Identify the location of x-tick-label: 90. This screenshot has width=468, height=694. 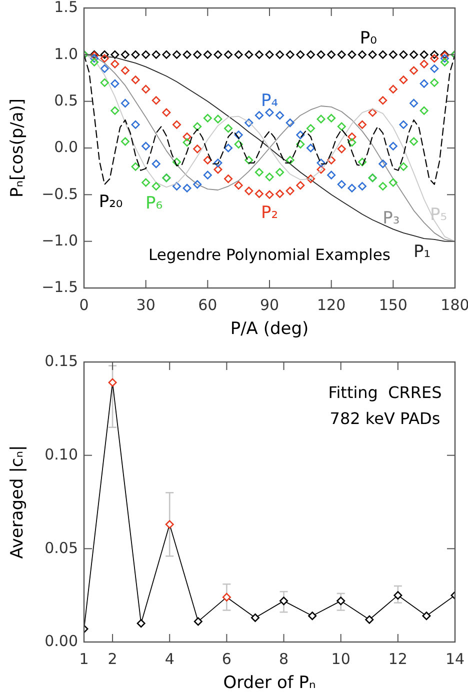
(270, 305).